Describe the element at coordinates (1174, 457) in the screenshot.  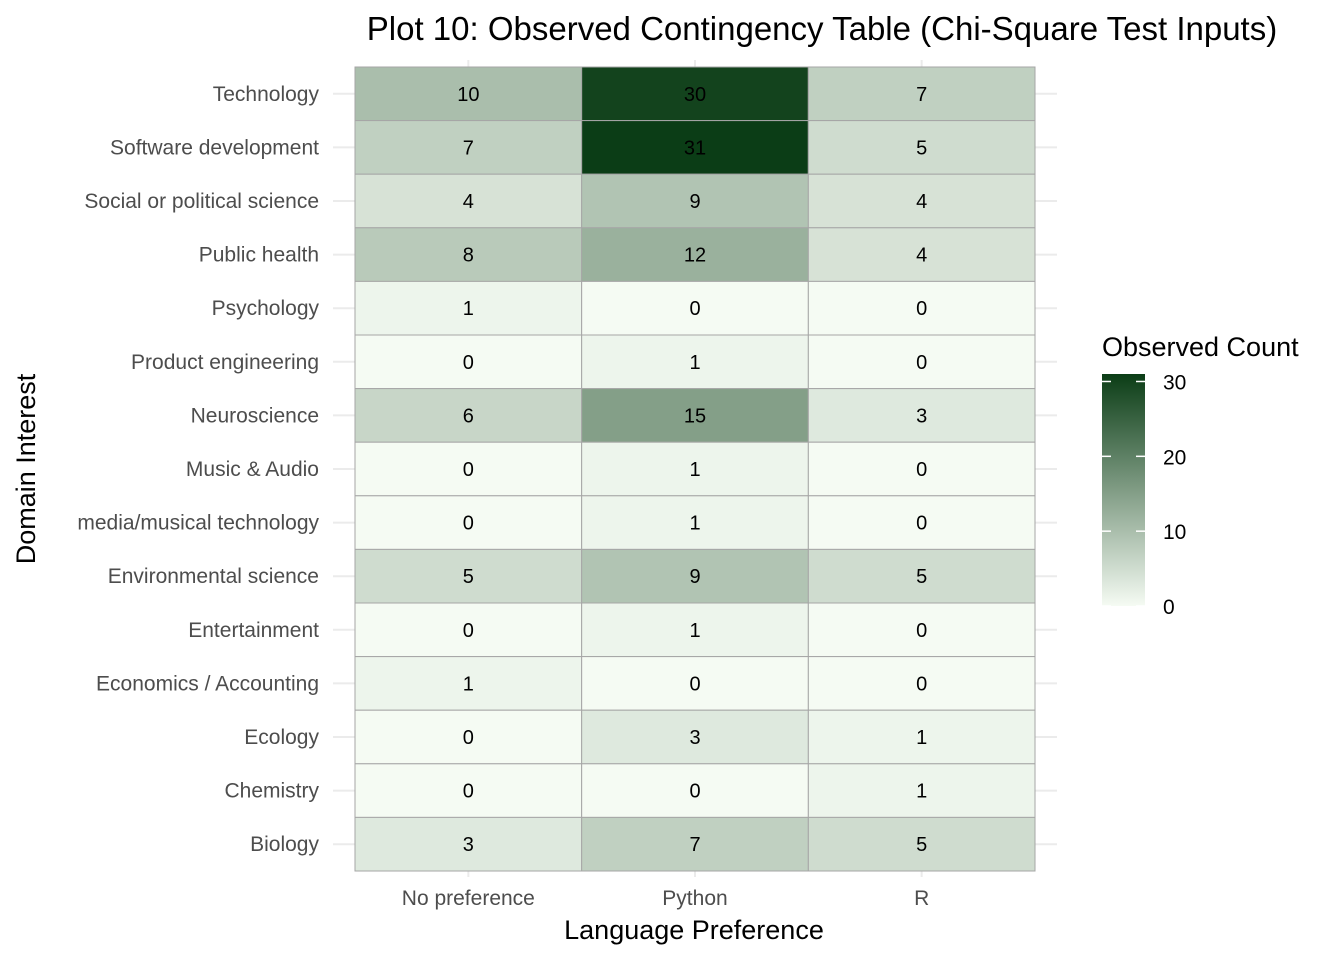
I see `legend-tick-label: 20` at that location.